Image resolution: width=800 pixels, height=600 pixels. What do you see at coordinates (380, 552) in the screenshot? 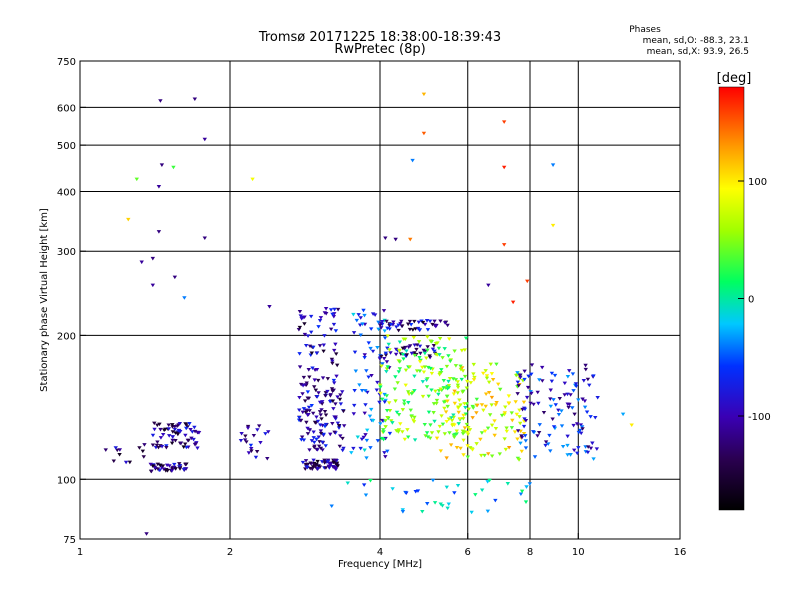
I see `x-tick-label: 4` at bounding box center [380, 552].